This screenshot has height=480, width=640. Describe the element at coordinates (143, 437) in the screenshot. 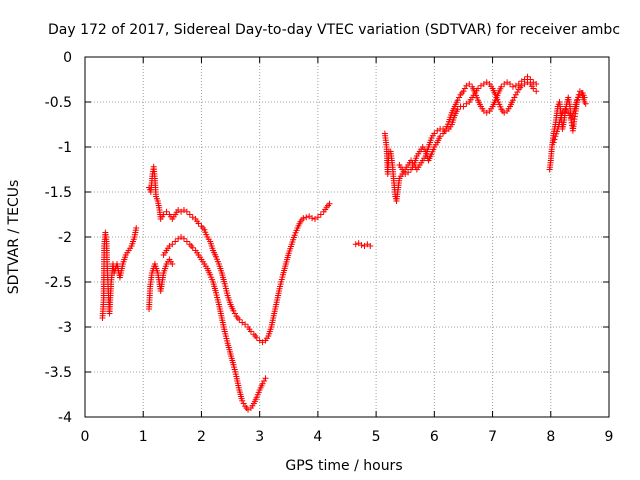

I see `x-tick-label: 1` at that location.